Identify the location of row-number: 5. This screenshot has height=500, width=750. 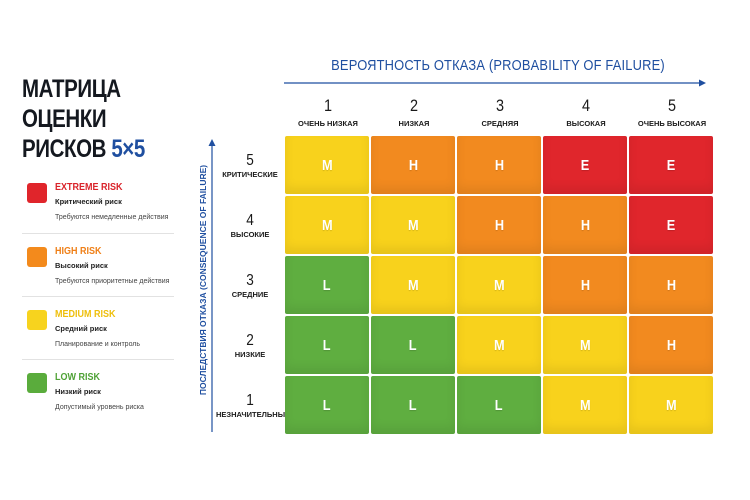
(250, 160).